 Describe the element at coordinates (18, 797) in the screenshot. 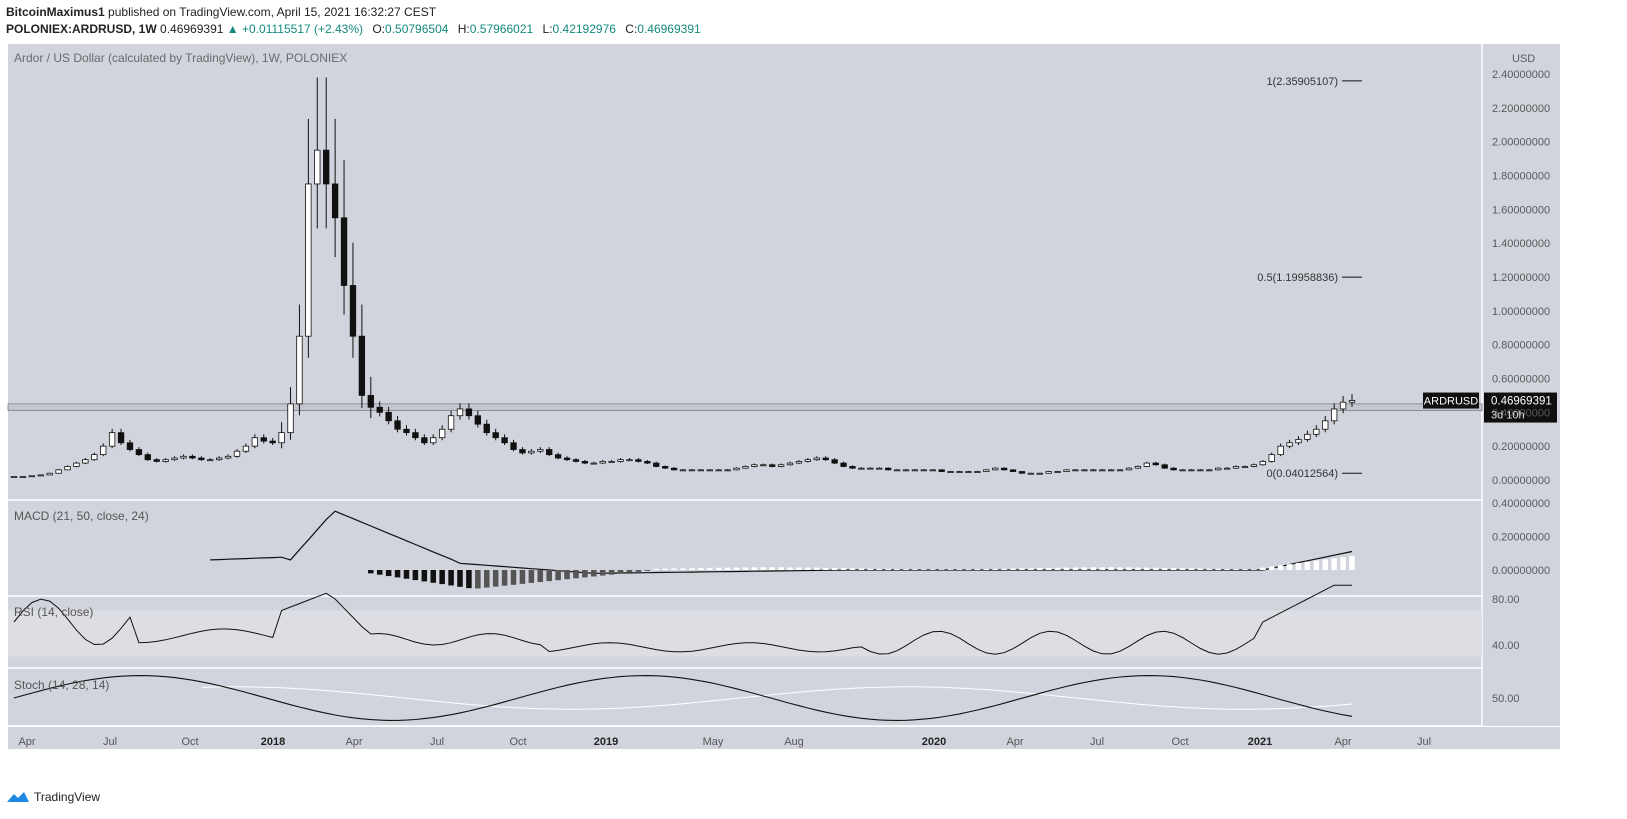

I see `tradingview-logo-icon` at that location.